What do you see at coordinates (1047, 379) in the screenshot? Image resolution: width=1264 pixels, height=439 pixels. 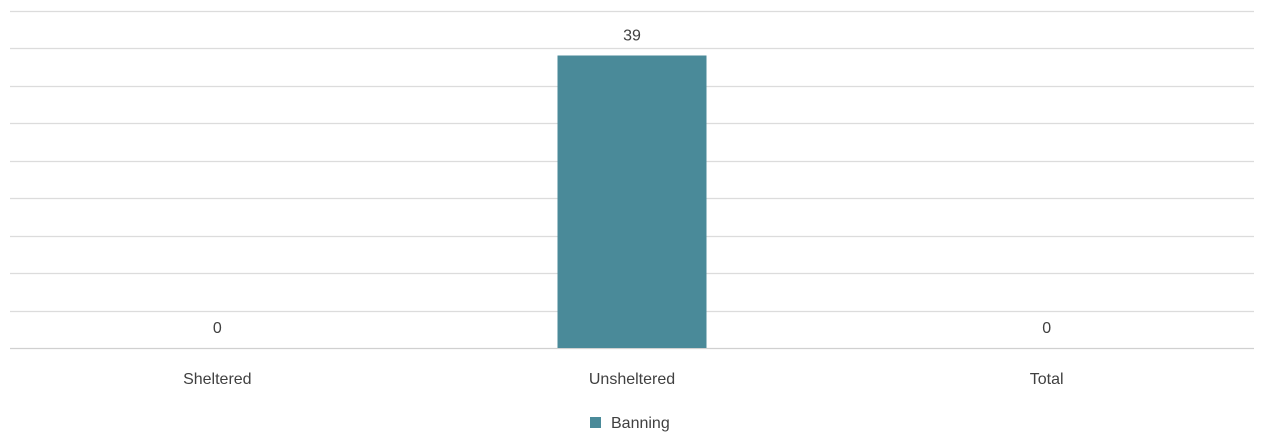 I see `category-label-total: Total` at bounding box center [1047, 379].